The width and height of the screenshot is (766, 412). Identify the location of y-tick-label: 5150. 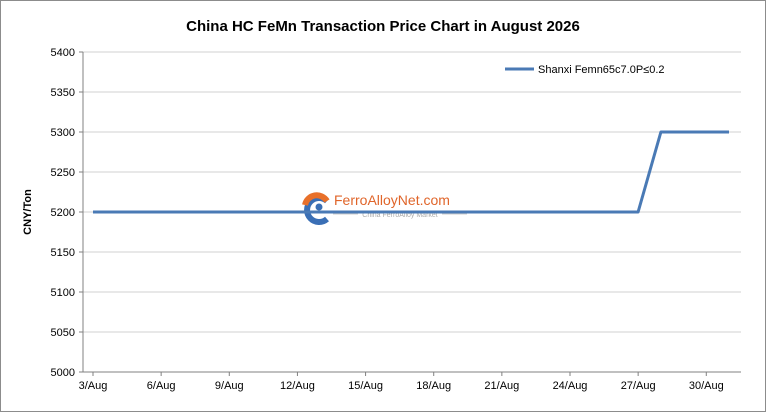
(63, 253).